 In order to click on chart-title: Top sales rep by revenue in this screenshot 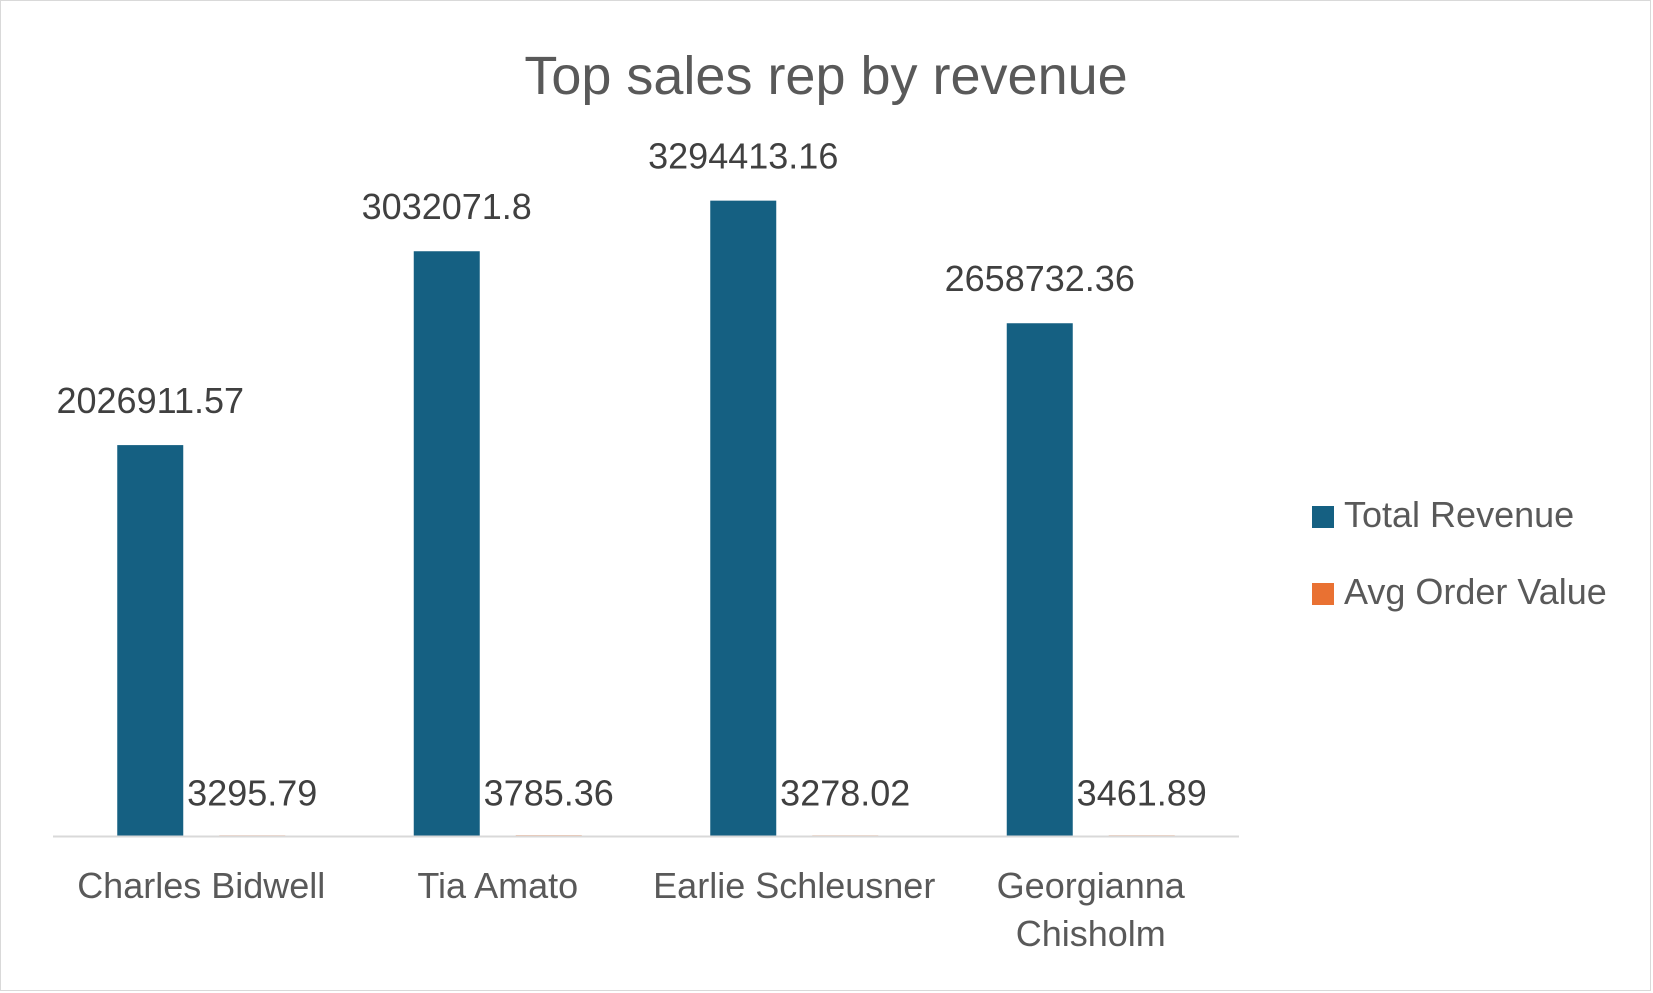, I will do `click(825, 76)`.